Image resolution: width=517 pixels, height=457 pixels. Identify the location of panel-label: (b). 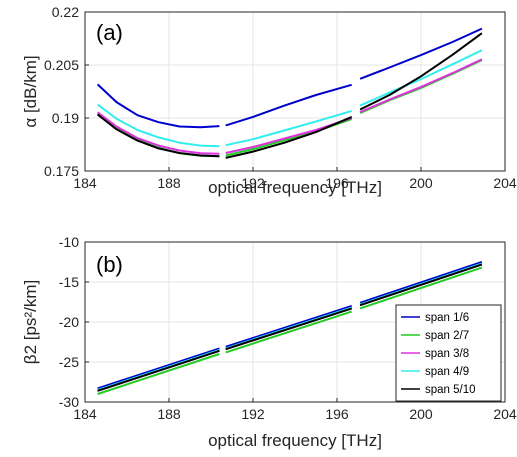
(109, 264).